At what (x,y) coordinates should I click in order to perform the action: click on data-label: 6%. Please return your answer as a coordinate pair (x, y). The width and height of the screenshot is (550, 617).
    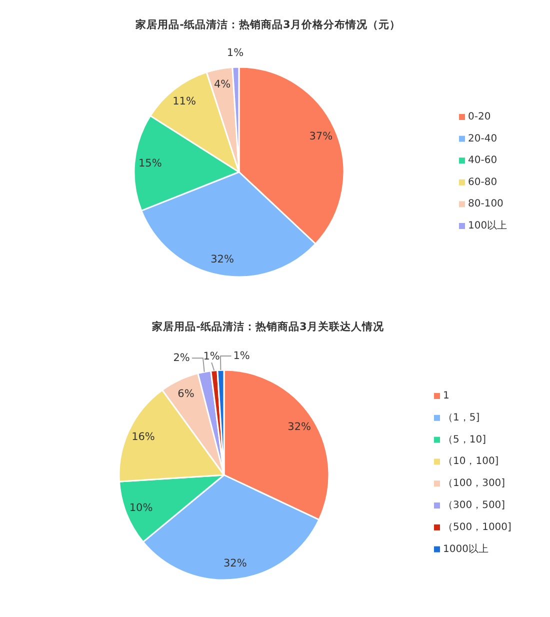
    Looking at the image, I should click on (186, 394).